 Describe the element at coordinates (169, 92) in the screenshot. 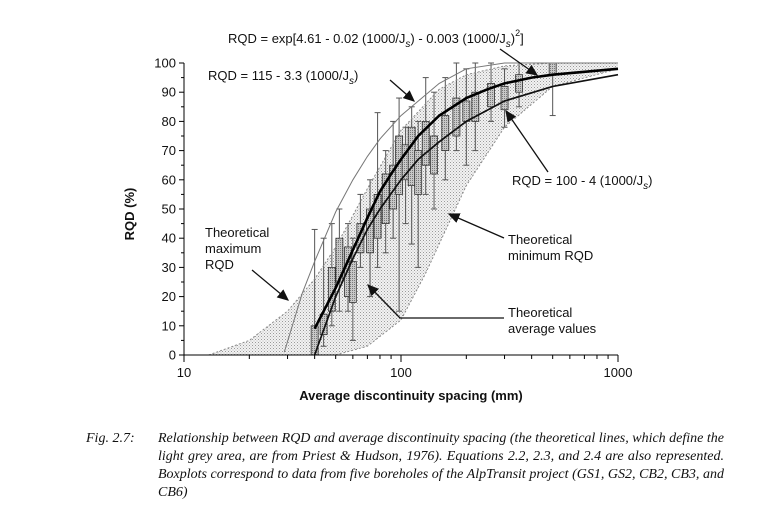

I see `y-tick-label-90: 90` at that location.